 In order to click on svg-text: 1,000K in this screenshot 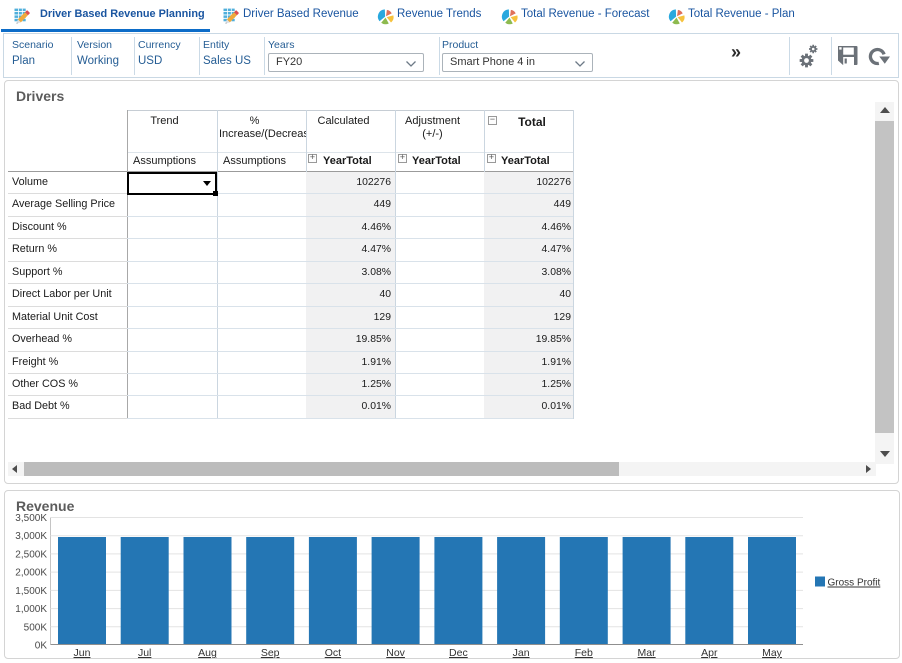, I will do `click(31, 609)`.